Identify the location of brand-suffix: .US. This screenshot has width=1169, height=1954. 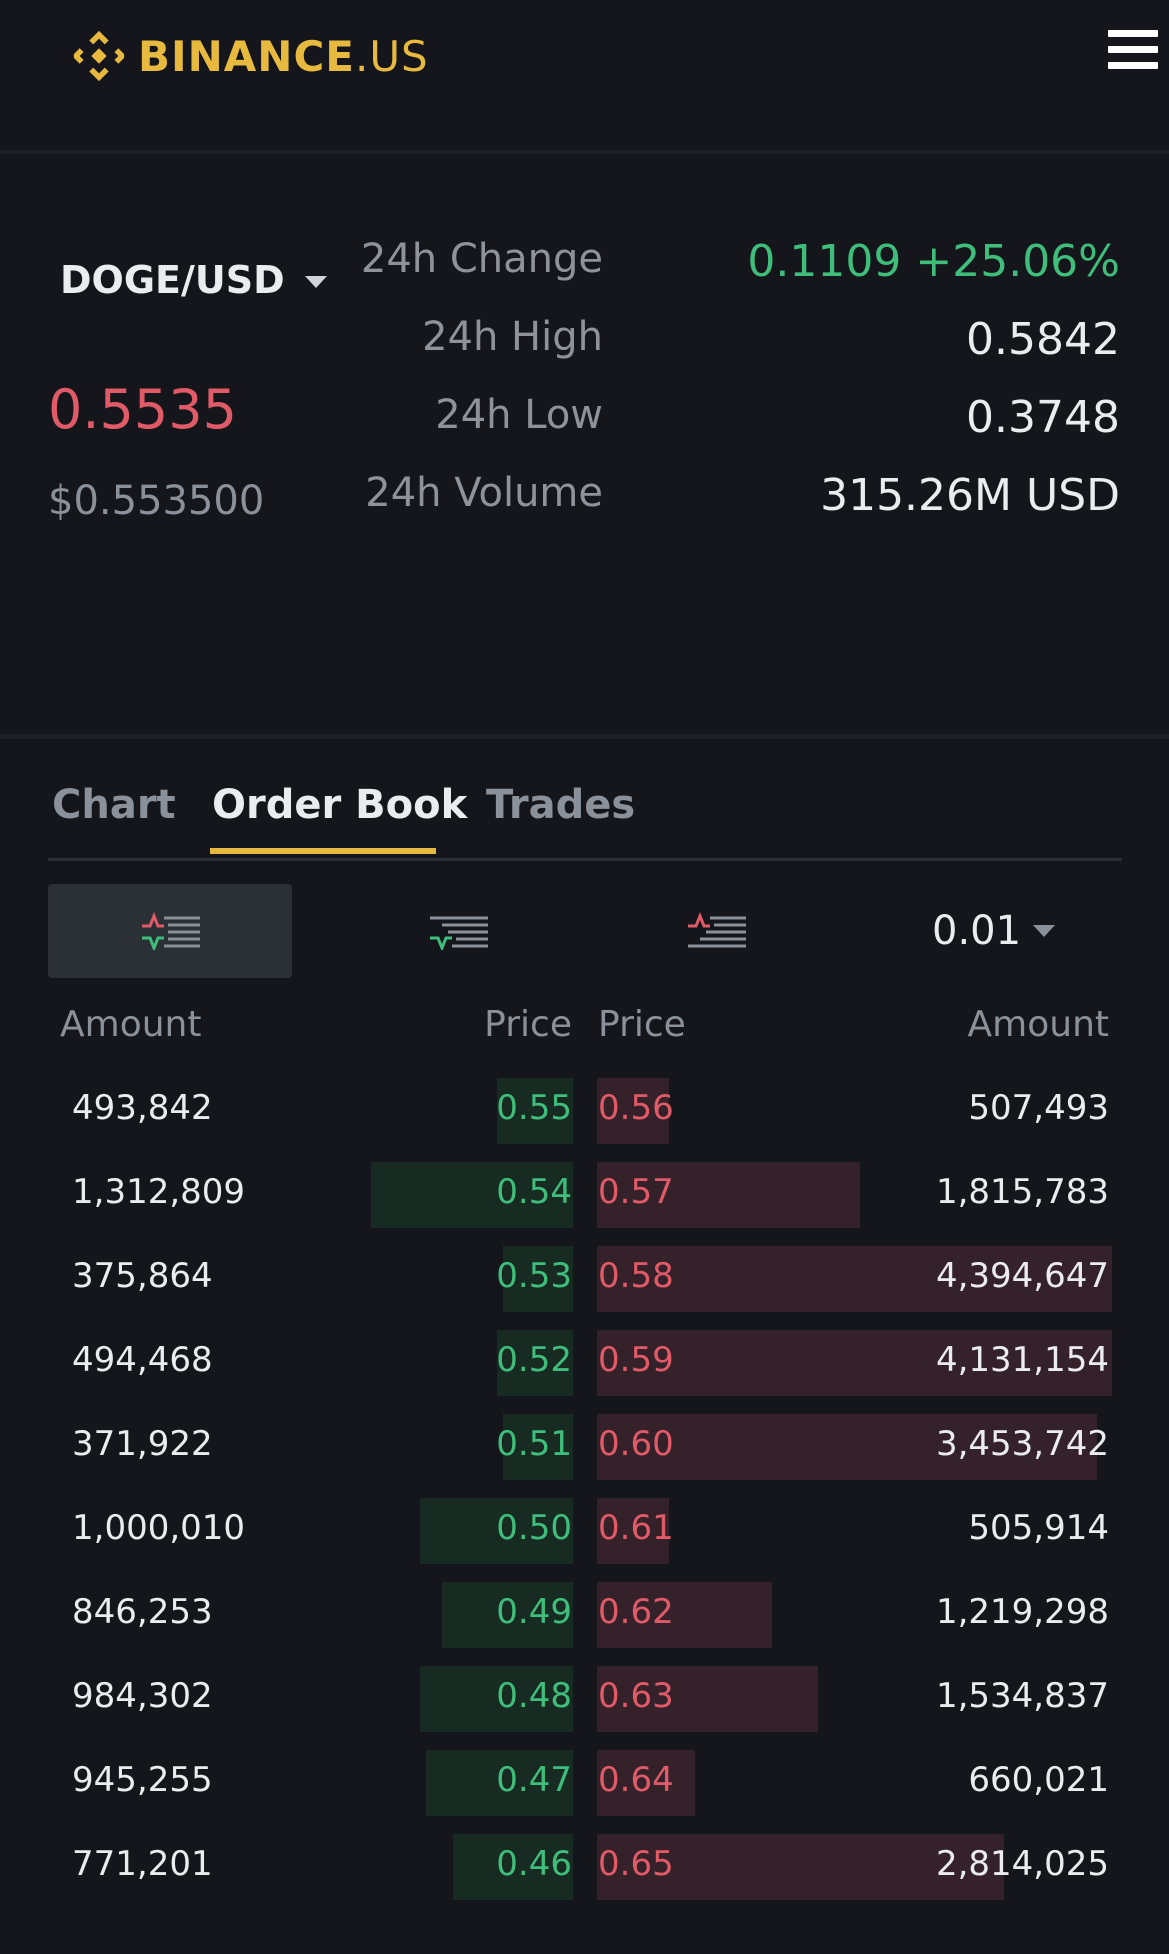
(391, 56).